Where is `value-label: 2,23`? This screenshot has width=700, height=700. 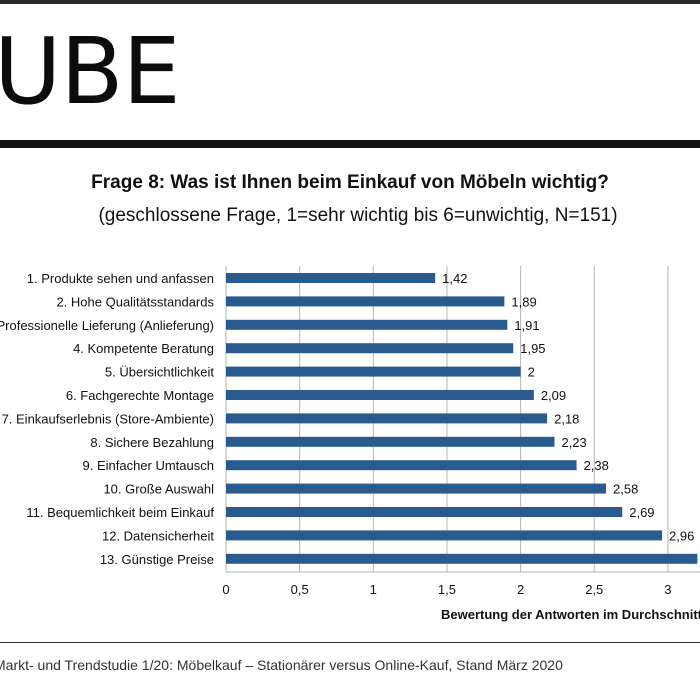
value-label: 2,23 is located at coordinates (573, 442).